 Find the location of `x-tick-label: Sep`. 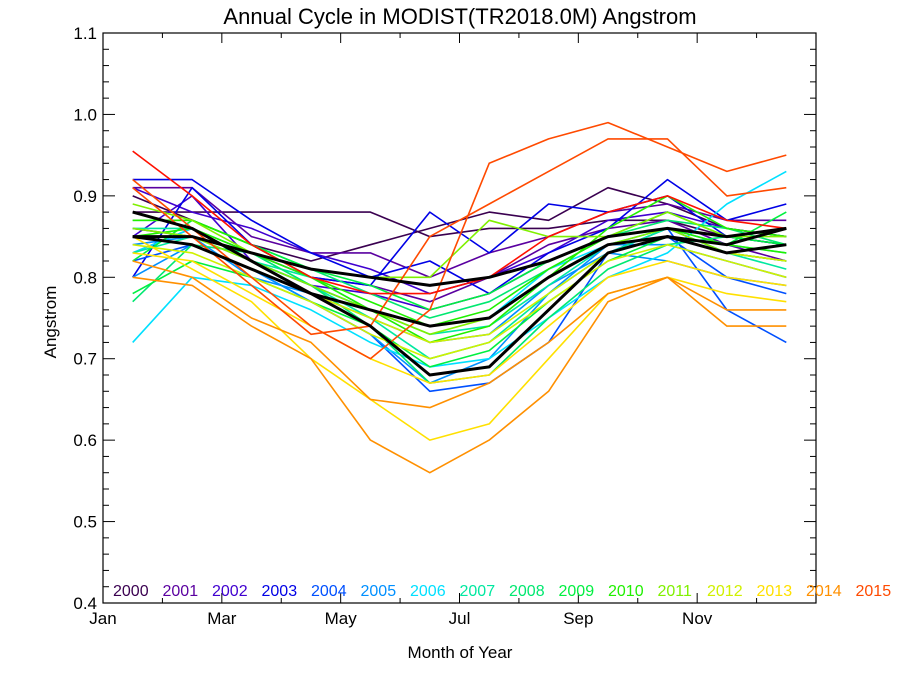

x-tick-label: Sep is located at coordinates (578, 618).